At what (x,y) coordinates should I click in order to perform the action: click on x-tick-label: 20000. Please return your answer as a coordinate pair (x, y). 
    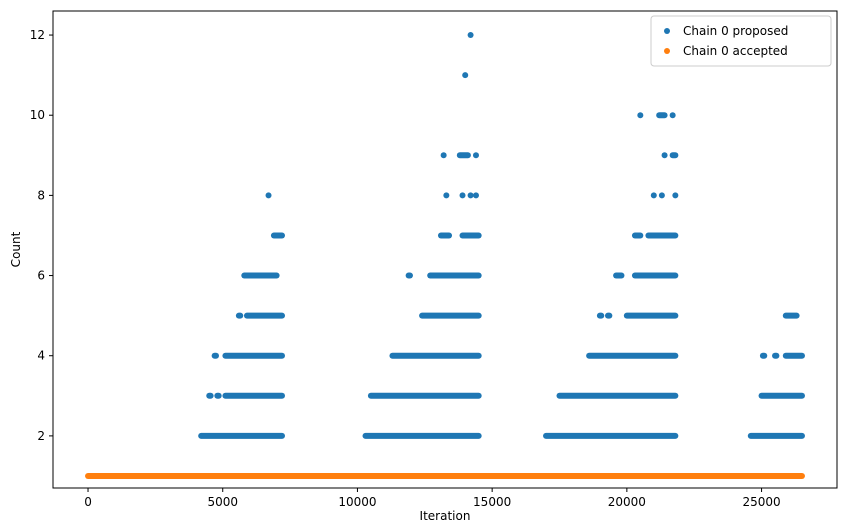
    Looking at the image, I should click on (627, 502).